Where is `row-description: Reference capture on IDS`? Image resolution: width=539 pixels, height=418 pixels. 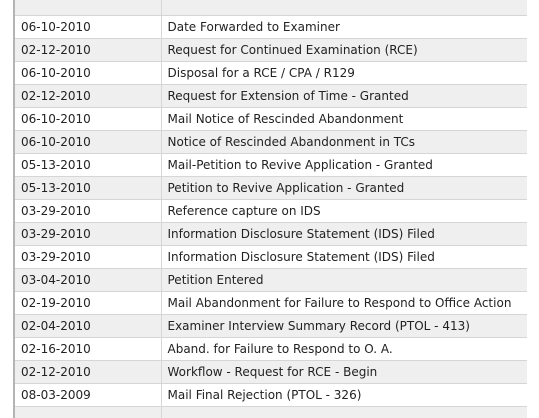
row-description: Reference capture on IDS is located at coordinates (344, 211).